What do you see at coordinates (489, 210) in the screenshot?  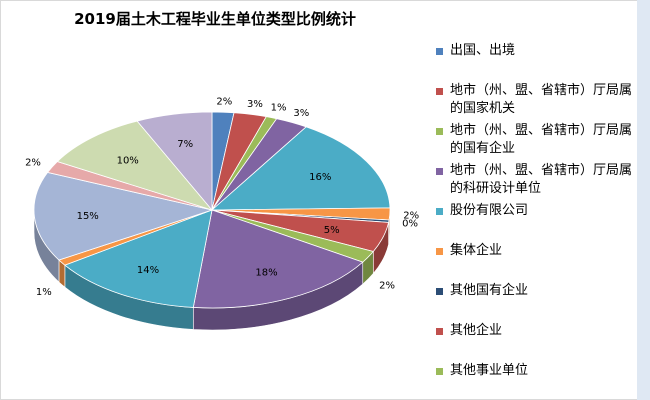 I see `legend-label: 股份有限公司` at bounding box center [489, 210].